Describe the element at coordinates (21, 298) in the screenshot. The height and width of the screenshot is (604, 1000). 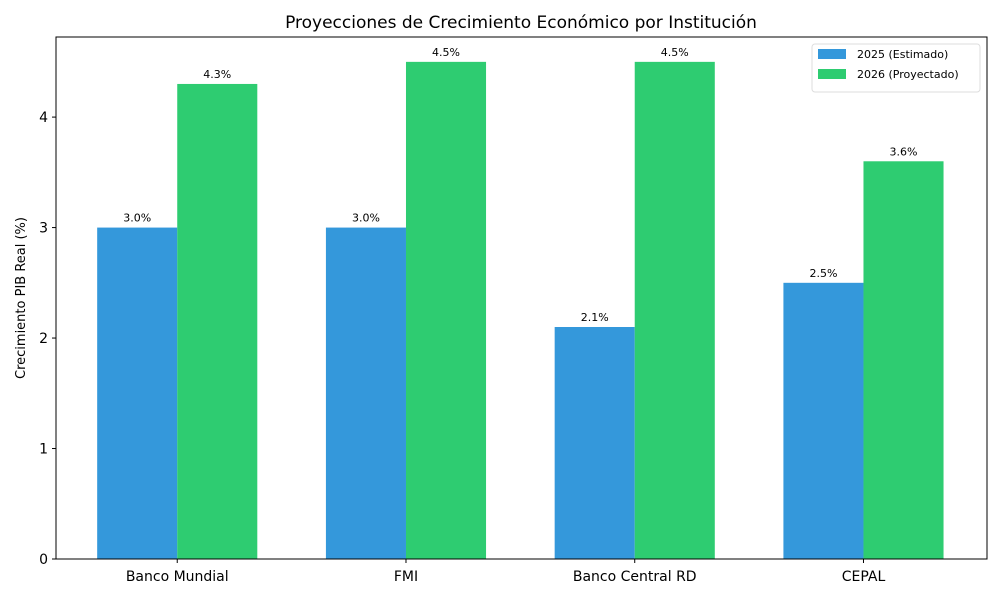
I see `y-axis-label: Crecimiento PIB Real (%)` at that location.